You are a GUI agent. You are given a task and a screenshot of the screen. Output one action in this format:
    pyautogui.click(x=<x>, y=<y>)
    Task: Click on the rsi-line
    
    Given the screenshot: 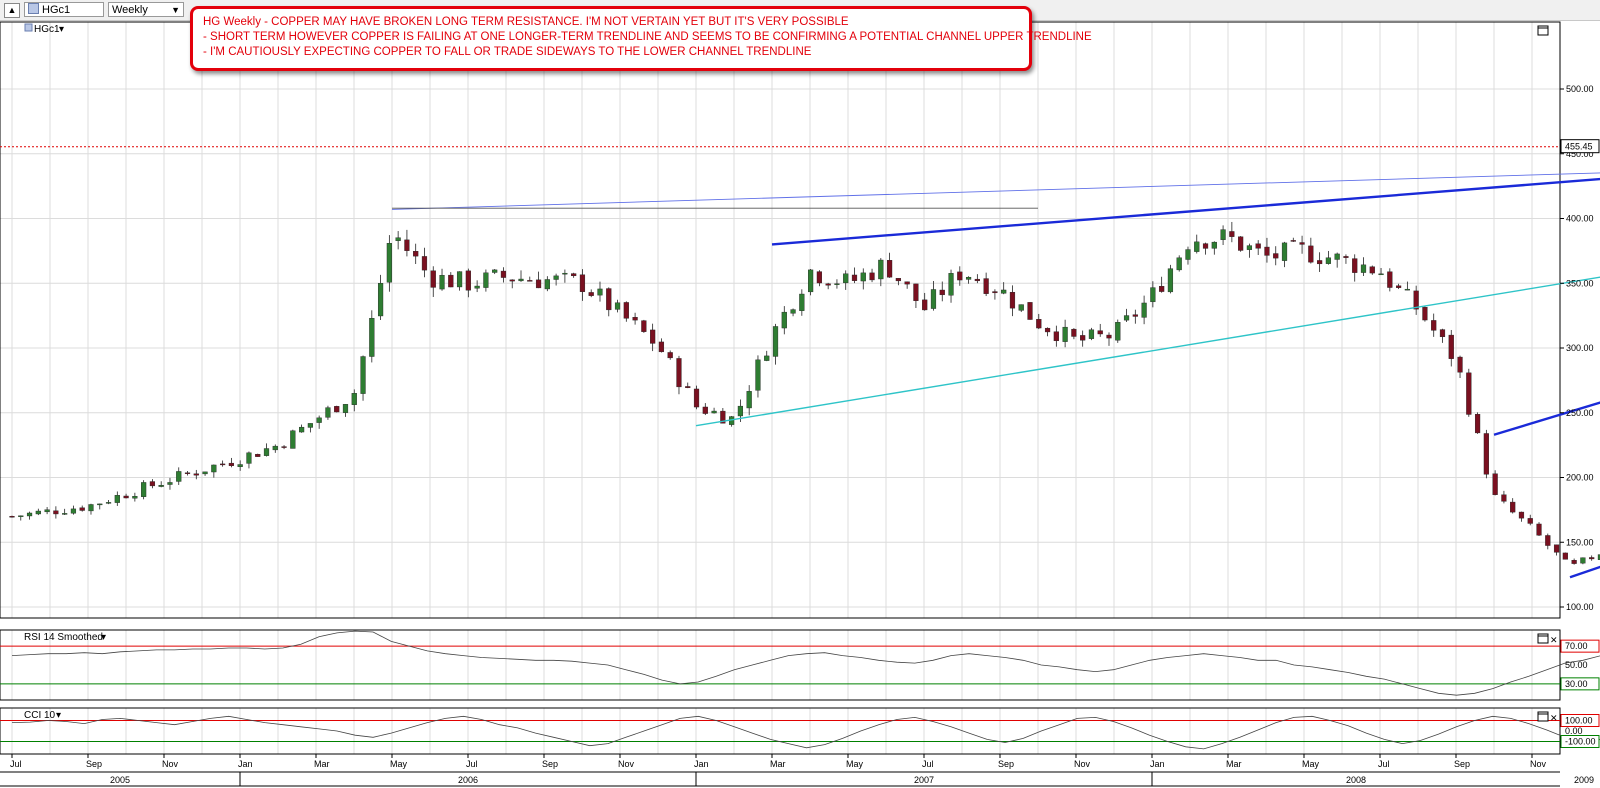 What is the action you would take?
    pyautogui.click(x=805, y=663)
    